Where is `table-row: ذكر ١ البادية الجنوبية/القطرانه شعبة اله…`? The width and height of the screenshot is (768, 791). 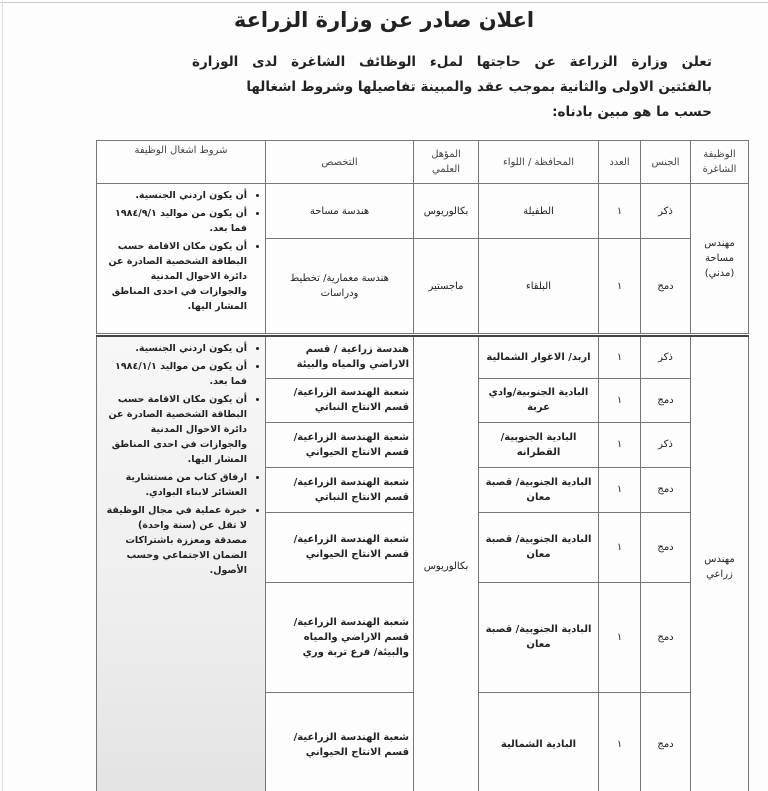
table-row: ذكر ١ البادية الجنوبية/القطرانه شعبة اله… is located at coordinates (423, 444).